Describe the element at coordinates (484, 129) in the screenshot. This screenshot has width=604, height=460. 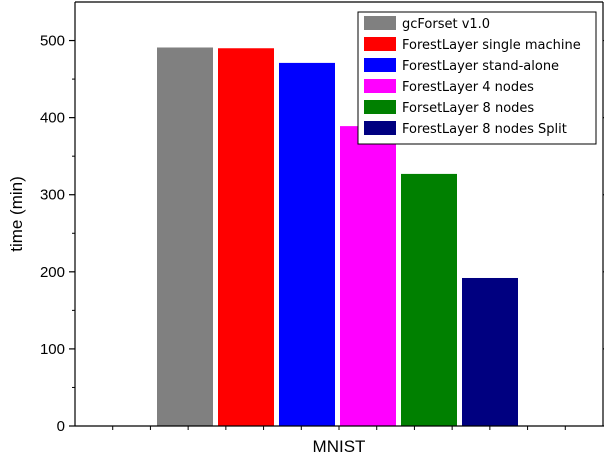
I see `legend-label-6: ForestLayer 8 nodes Split` at that location.